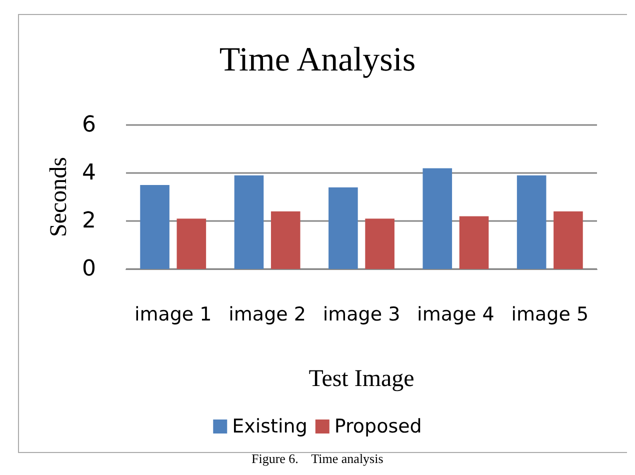  Describe the element at coordinates (317, 60) in the screenshot. I see `chart-title: Time Analysis` at that location.